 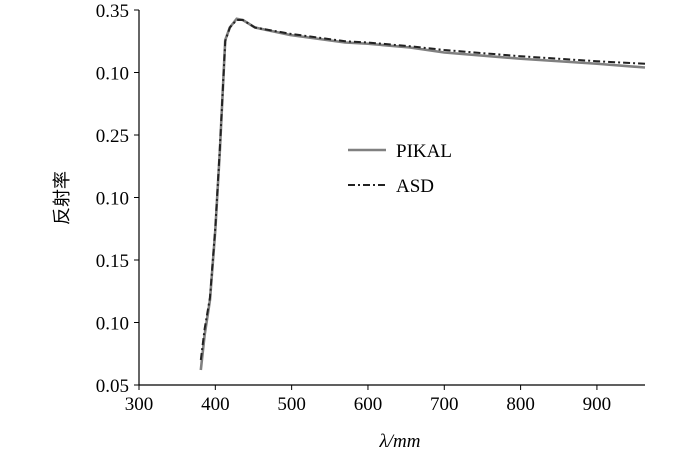 What do you see at coordinates (139, 404) in the screenshot?
I see `x-tick-label: 300` at bounding box center [139, 404].